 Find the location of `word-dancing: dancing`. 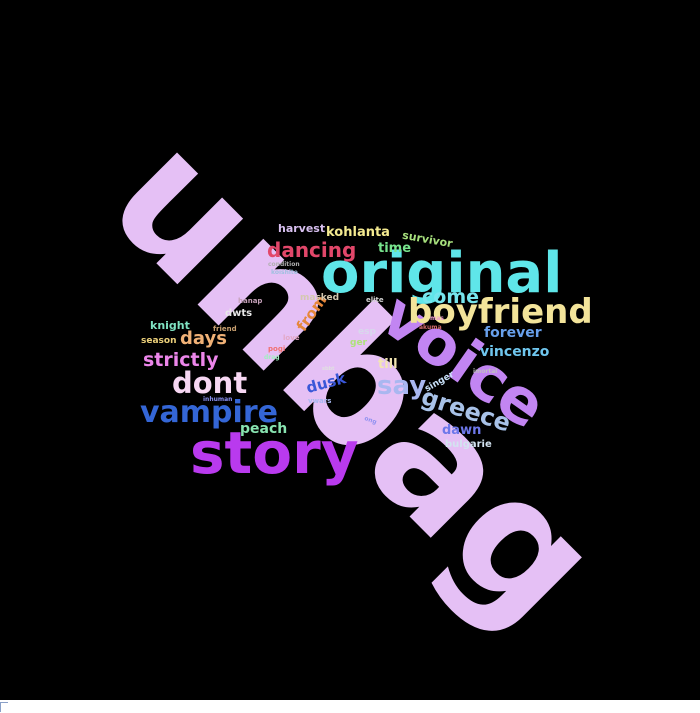

word-dancing: dancing is located at coordinates (312, 250).